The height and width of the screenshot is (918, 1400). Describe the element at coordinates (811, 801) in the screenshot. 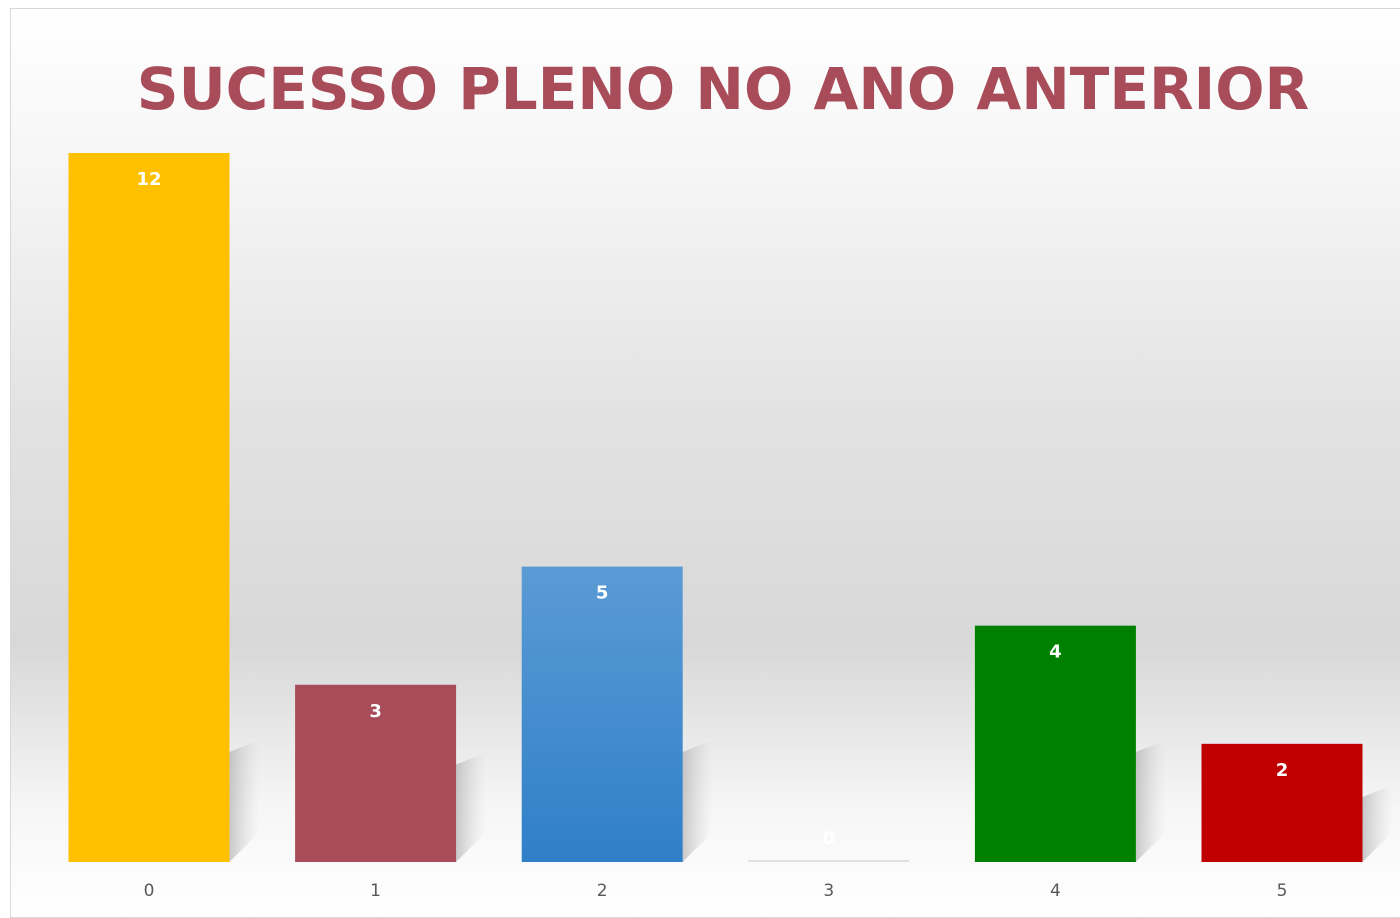

I see `bar-shadows` at that location.